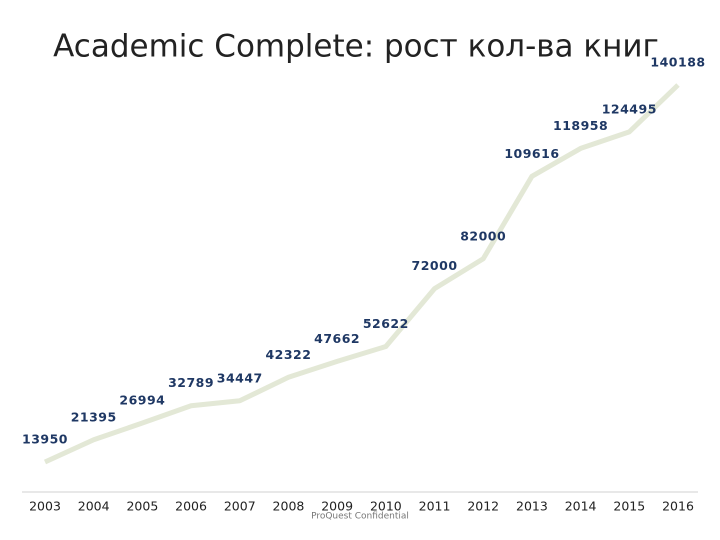 This screenshot has height=540, width=720. I want to click on x-tick-label: 2003, so click(45, 506).